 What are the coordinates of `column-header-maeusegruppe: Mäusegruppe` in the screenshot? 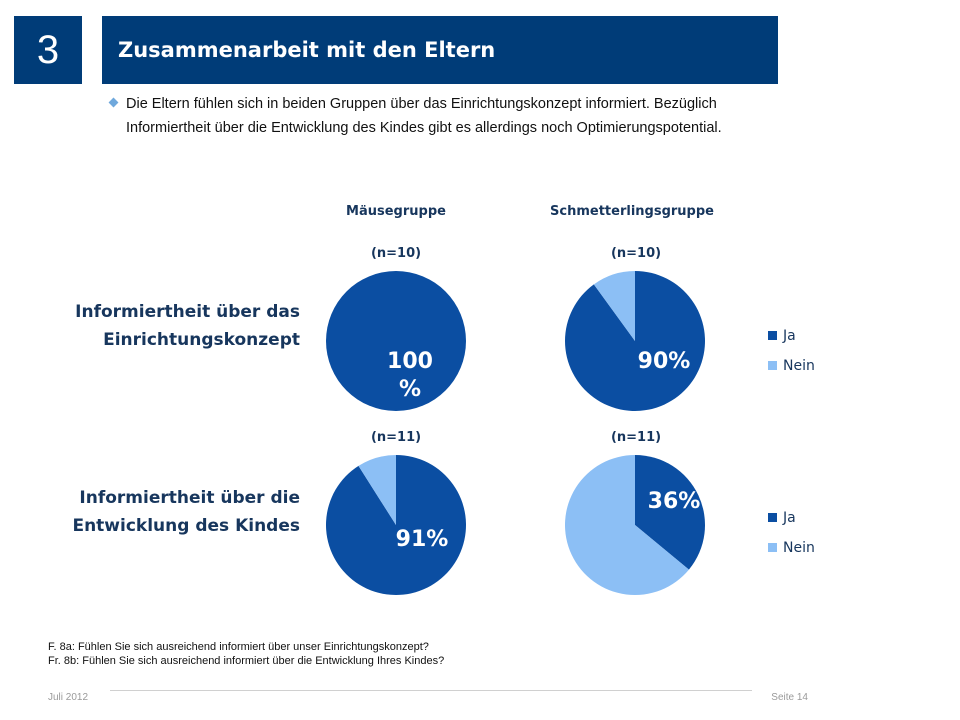 It's located at (396, 211).